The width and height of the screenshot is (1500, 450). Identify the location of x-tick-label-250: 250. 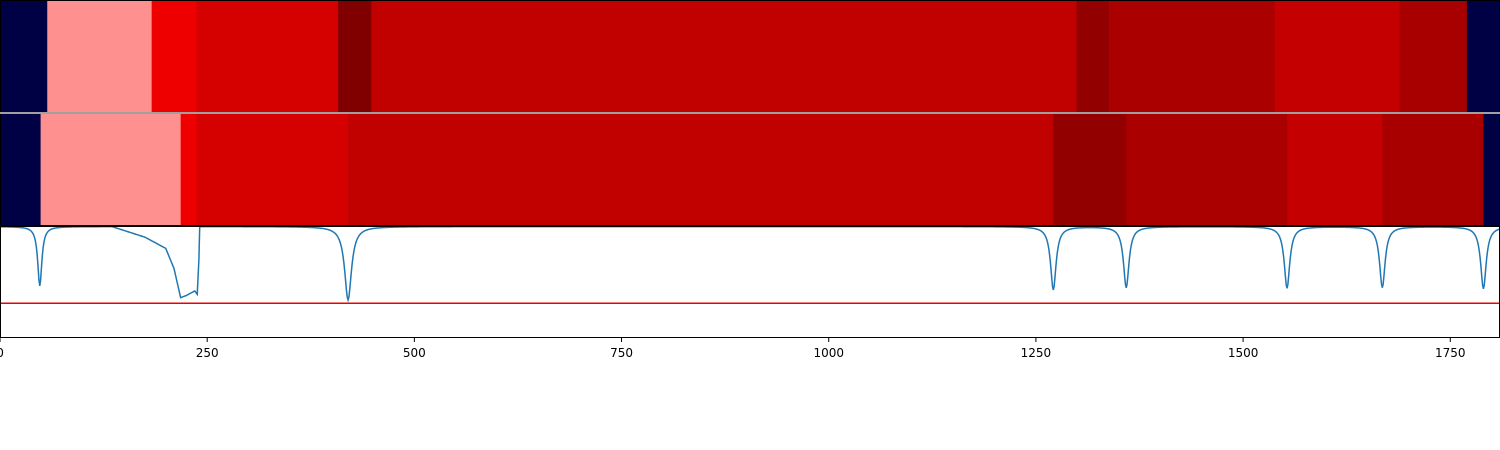
(207, 353).